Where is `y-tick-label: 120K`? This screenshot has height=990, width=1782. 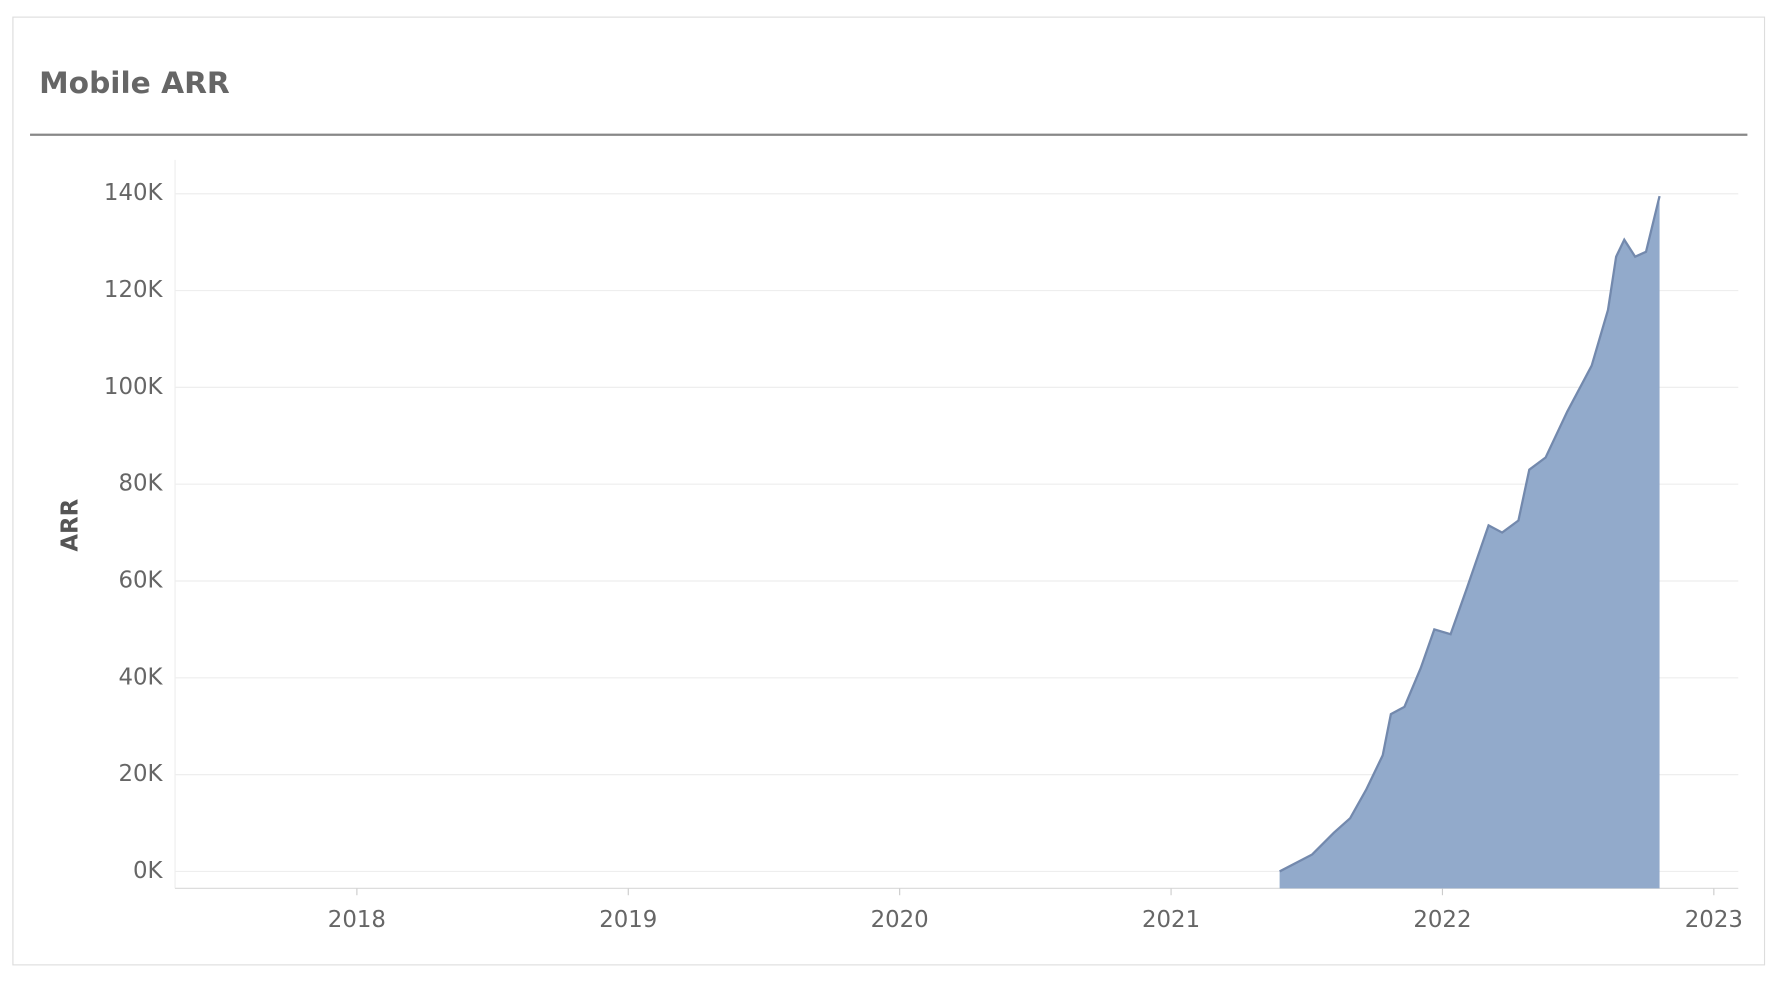
y-tick-label: 120K is located at coordinates (134, 290).